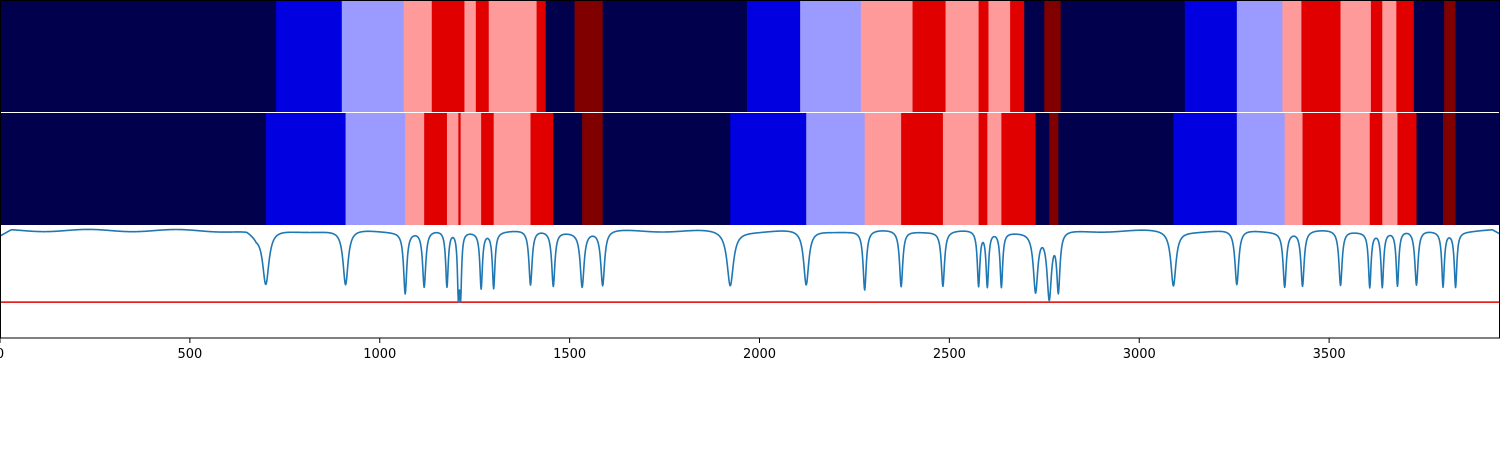 The image size is (1500, 450). Describe the element at coordinates (379, 354) in the screenshot. I see `x-tick-label: 1000` at that location.